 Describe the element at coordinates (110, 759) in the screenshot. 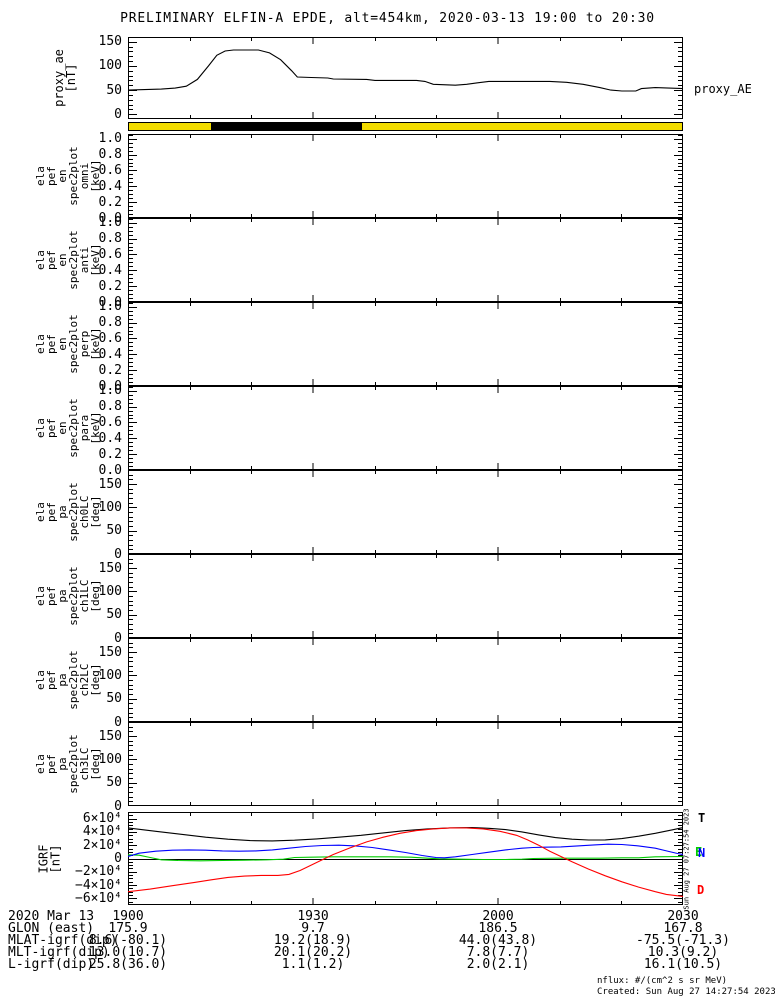

I see `ch3LC-ytick-label: 100` at that location.